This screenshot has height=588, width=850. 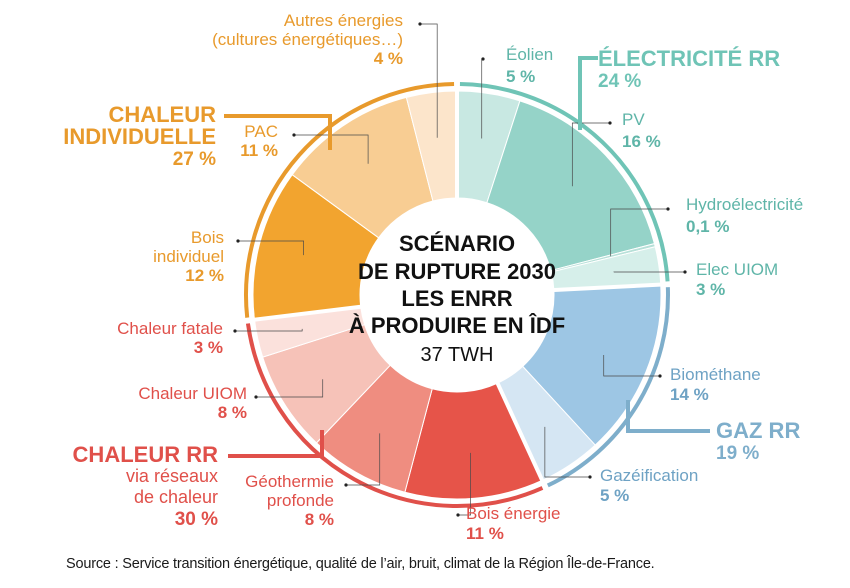 What do you see at coordinates (261, 131) in the screenshot?
I see `segment-label: PAC` at bounding box center [261, 131].